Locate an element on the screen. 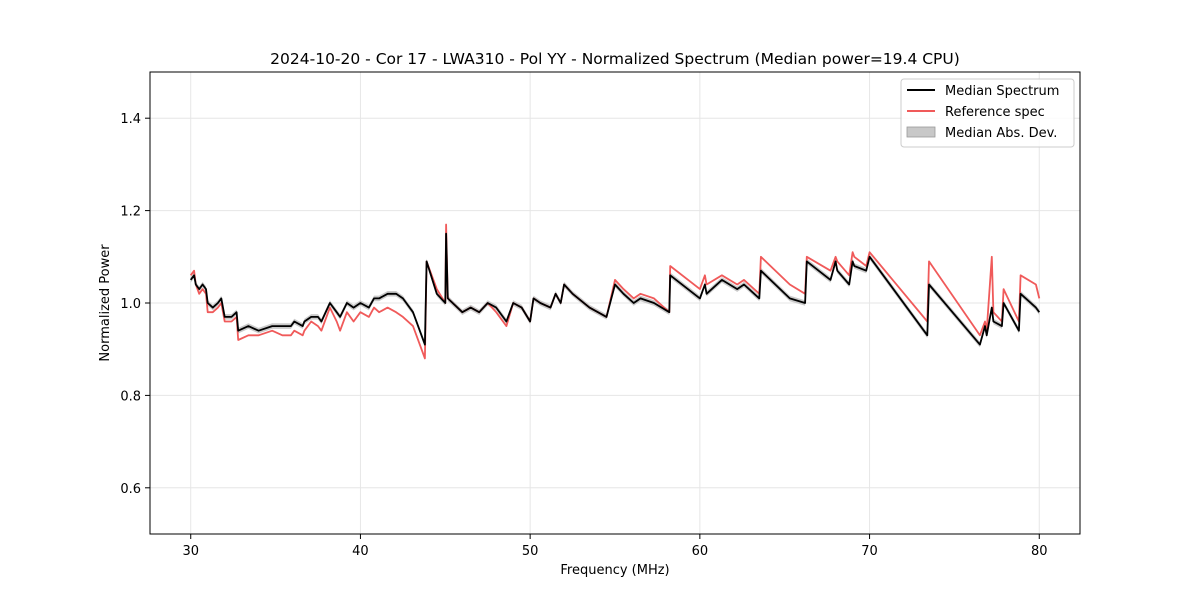 This screenshot has height=600, width=1200. legend-median-label: Median Spectrum is located at coordinates (1002, 91).